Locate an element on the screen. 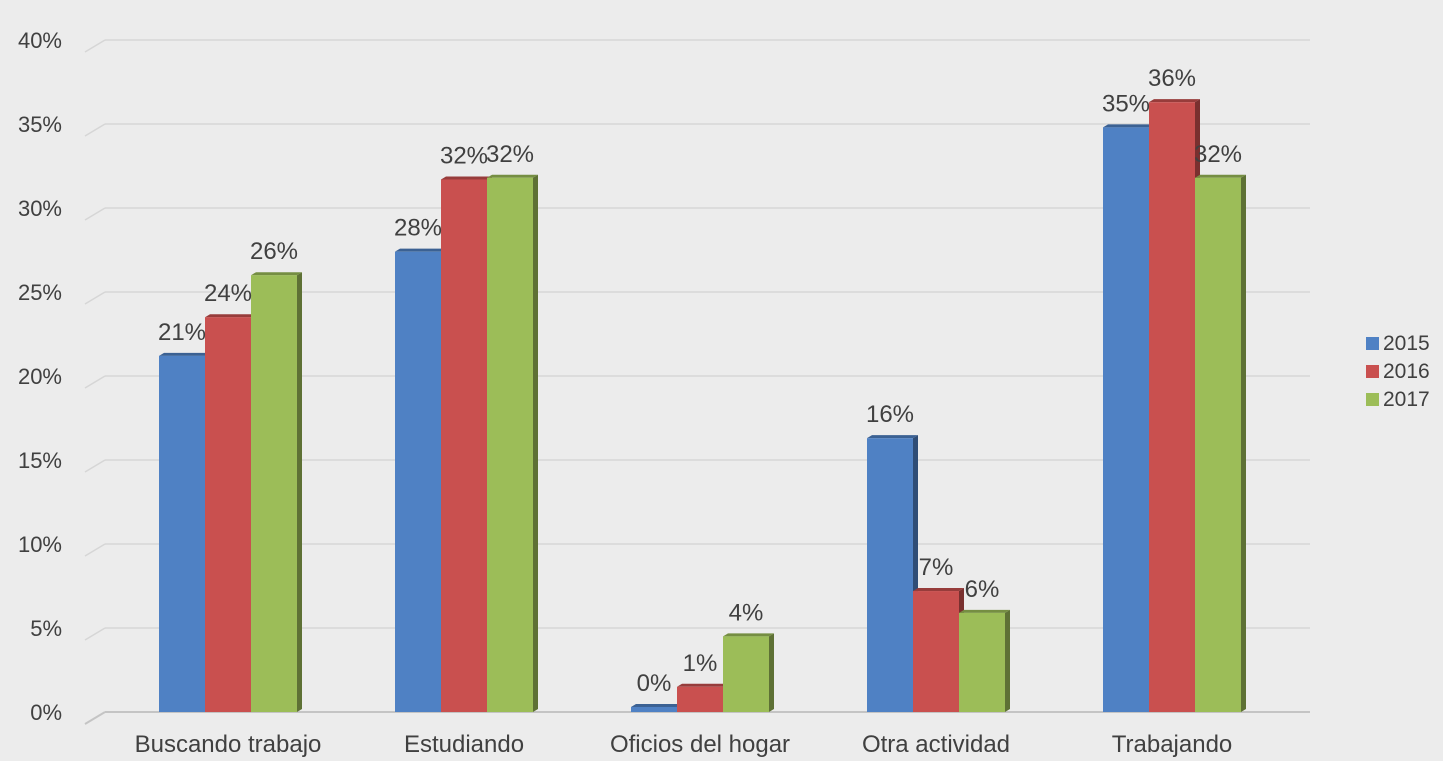 Image resolution: width=1443 pixels, height=761 pixels. data-label: 26% is located at coordinates (274, 251).